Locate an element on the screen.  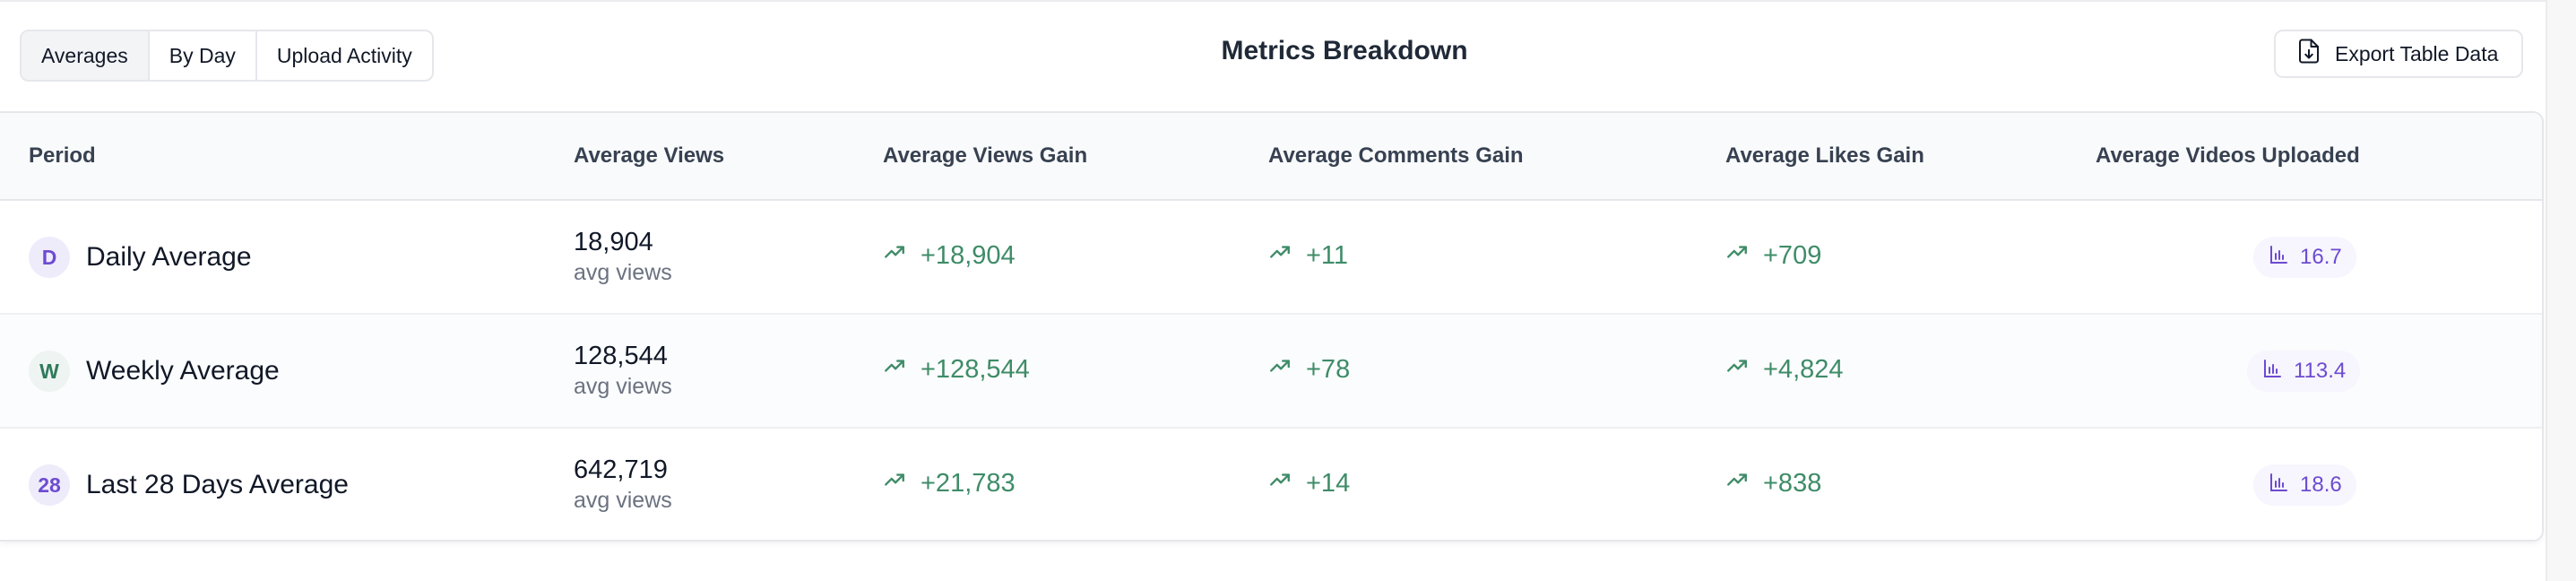
views-value: 18,904 is located at coordinates (613, 242).